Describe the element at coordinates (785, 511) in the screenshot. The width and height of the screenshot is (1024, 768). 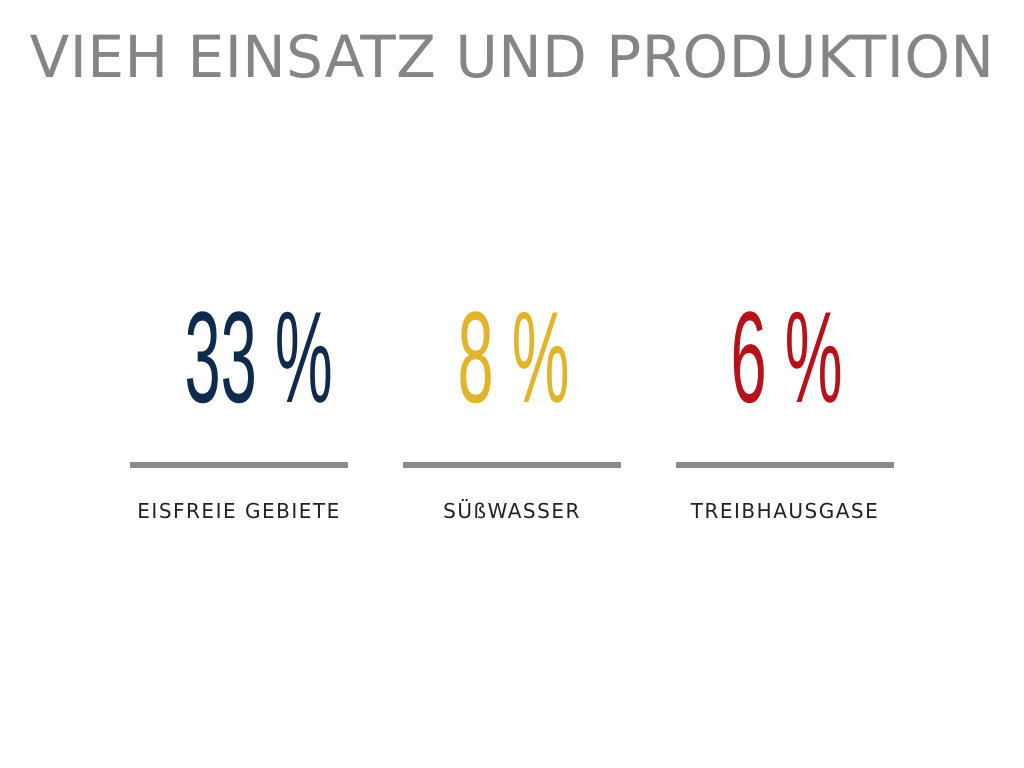
I see `stat-label: TREIBHAUSGASE` at that location.